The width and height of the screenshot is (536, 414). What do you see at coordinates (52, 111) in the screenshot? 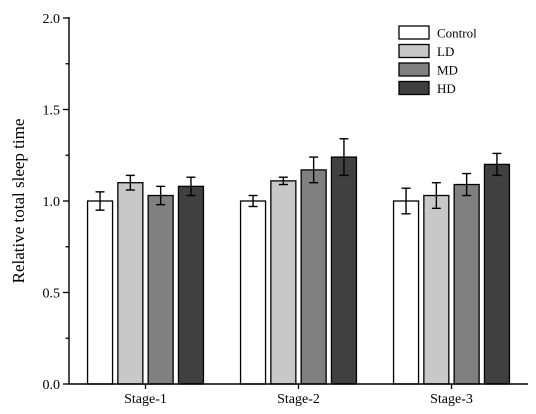
I see `y-tick-label: 1.5` at bounding box center [52, 111].